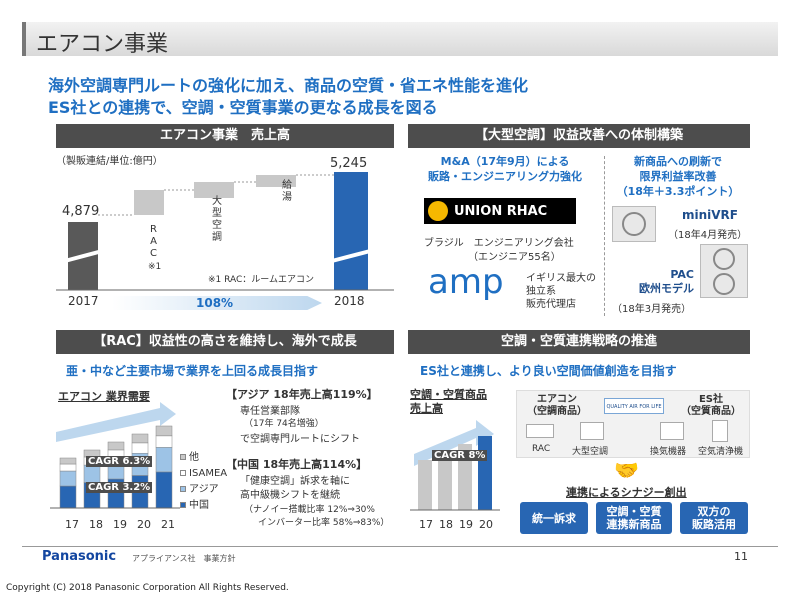 This screenshot has height=600, width=800. Describe the element at coordinates (192, 371) in the screenshot. I see `rac-subtitle: 亜・中など主要市場で業界を上回る成長目指す` at that location.